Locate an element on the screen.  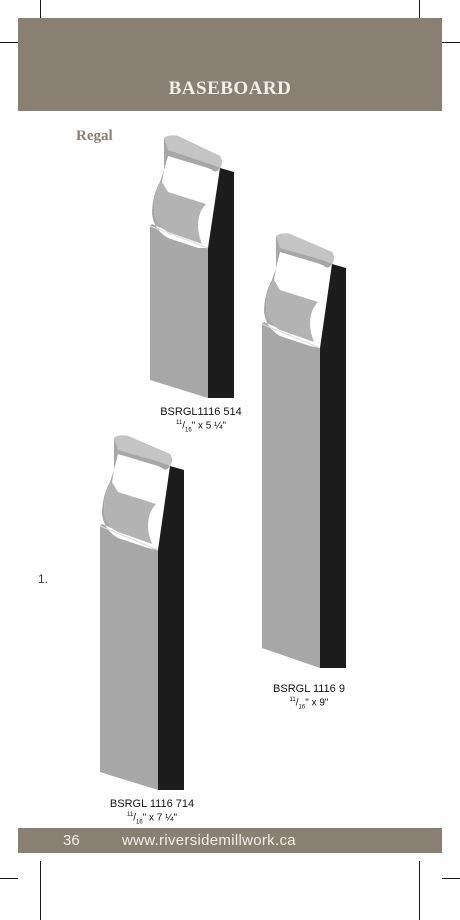
product-code: BSRGL1116 514 is located at coordinates (201, 412).